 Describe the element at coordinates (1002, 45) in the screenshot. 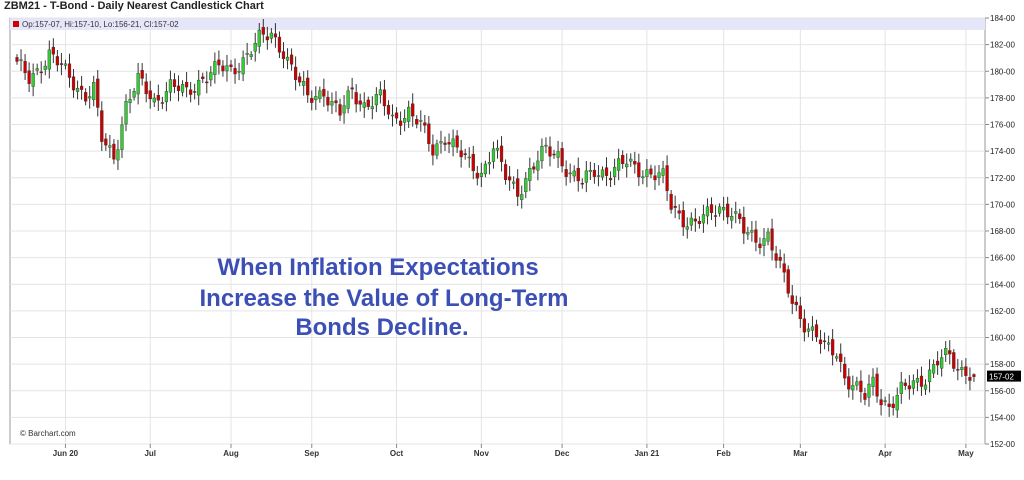

I see `y-tick-label: 182-00` at that location.